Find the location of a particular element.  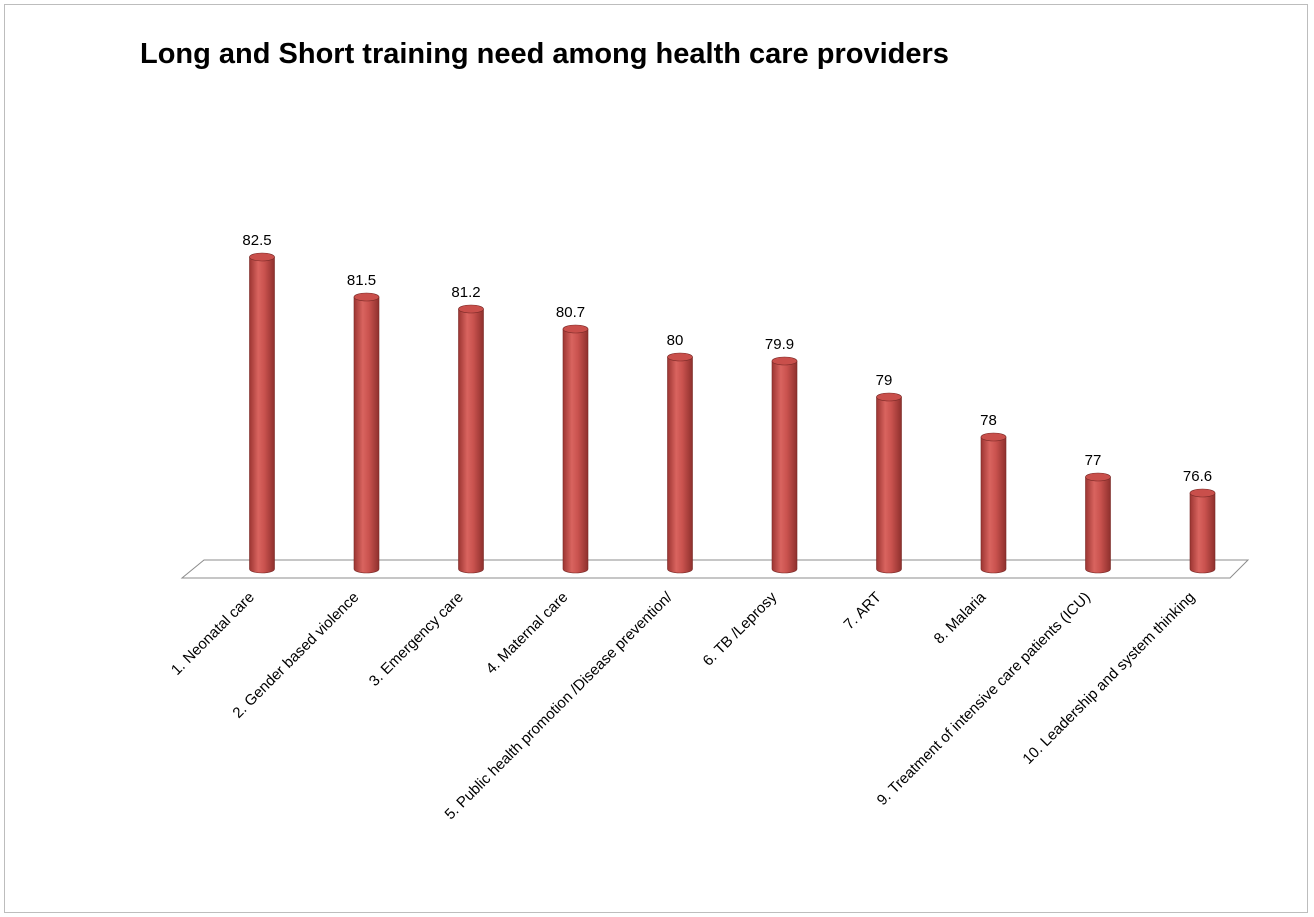

value-label: 81.5 is located at coordinates (361, 280).